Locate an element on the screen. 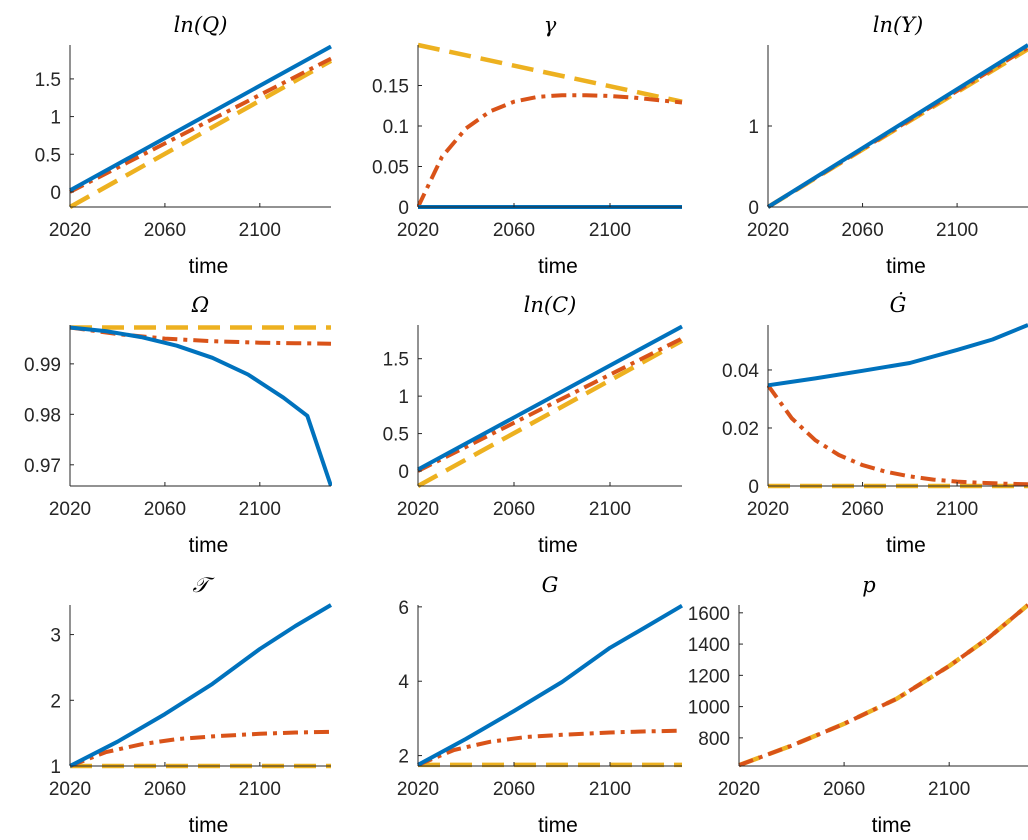 Image resolution: width=1028 pixels, height=840 pixels. subplot-7: 2020 2060 2100 1 2 3 time 𝒯 is located at coordinates (190, 705).